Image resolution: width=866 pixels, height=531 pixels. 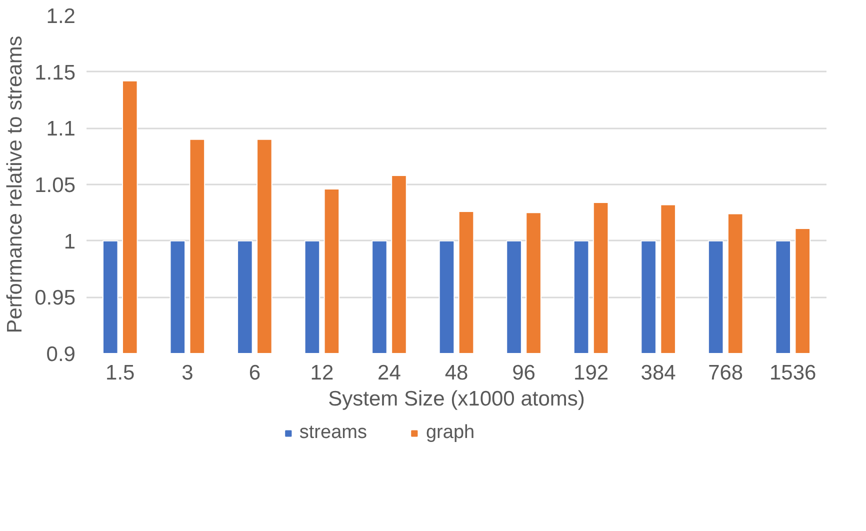 I want to click on y-tick-label: 1.1, so click(x=61, y=129).